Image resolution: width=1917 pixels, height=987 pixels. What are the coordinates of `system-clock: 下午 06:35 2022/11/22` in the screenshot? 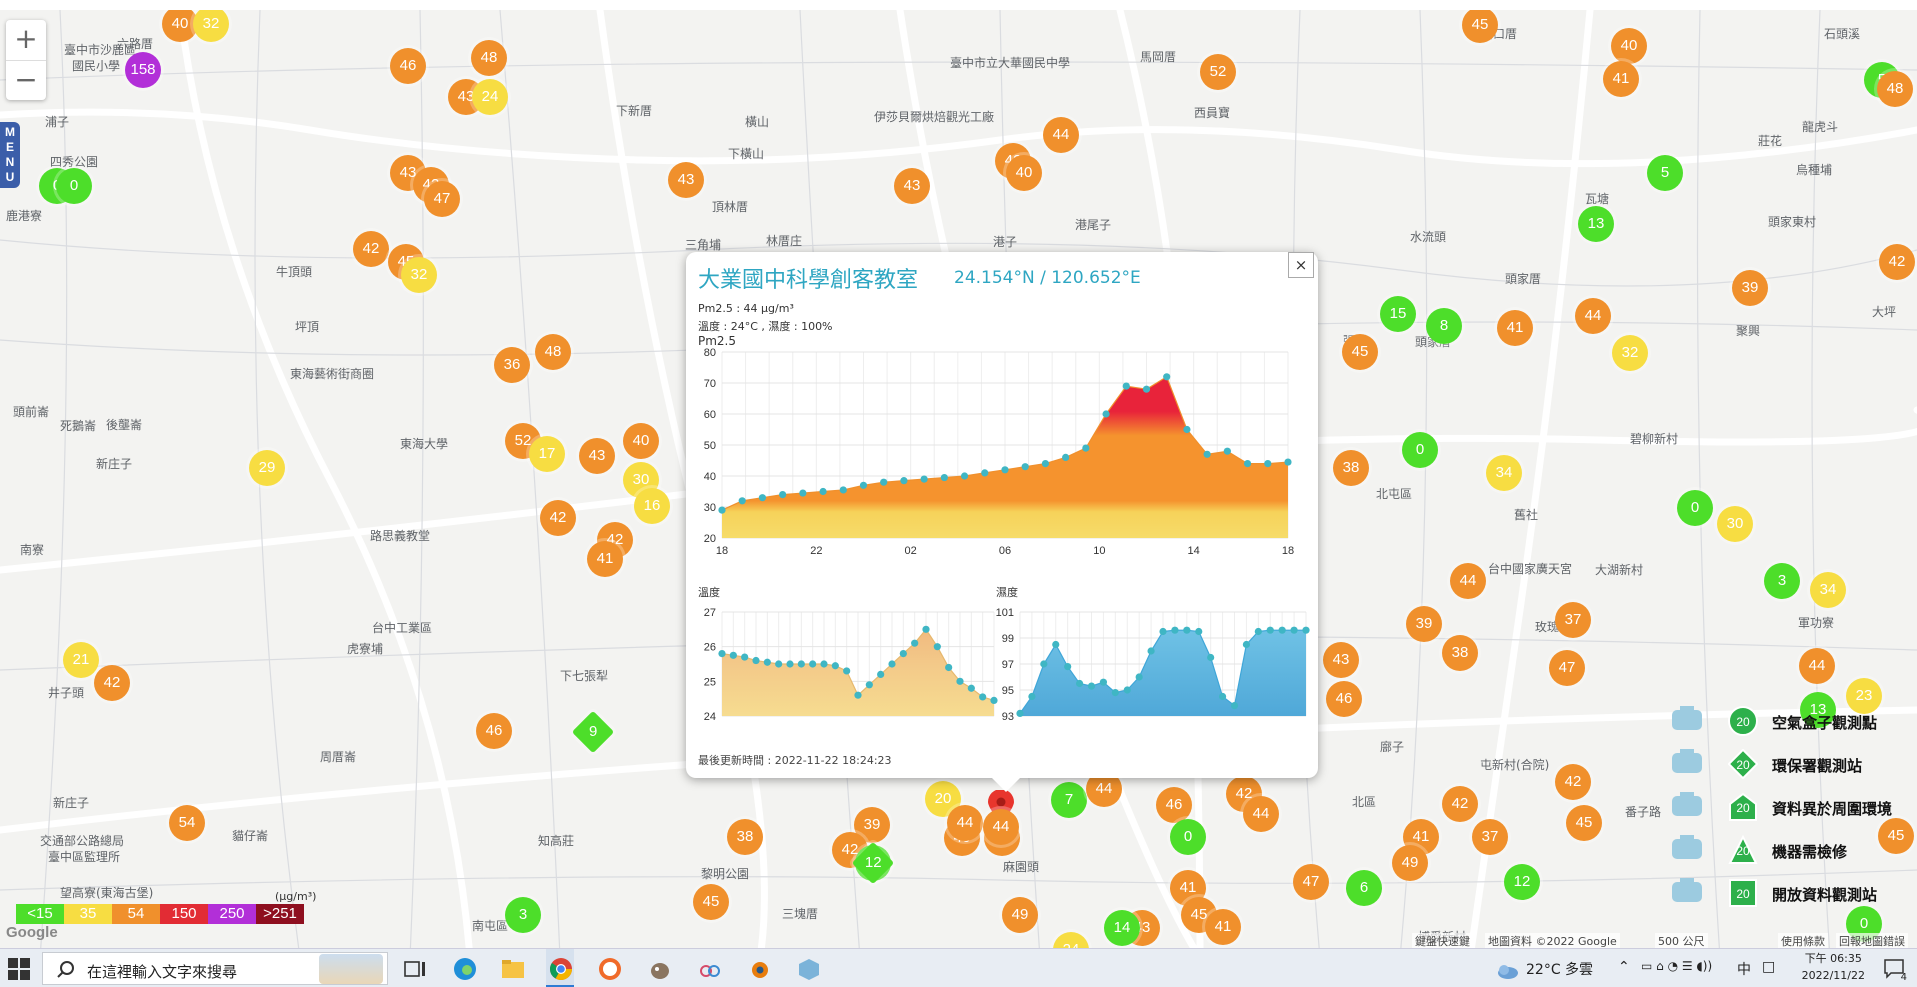 It's located at (1833, 967).